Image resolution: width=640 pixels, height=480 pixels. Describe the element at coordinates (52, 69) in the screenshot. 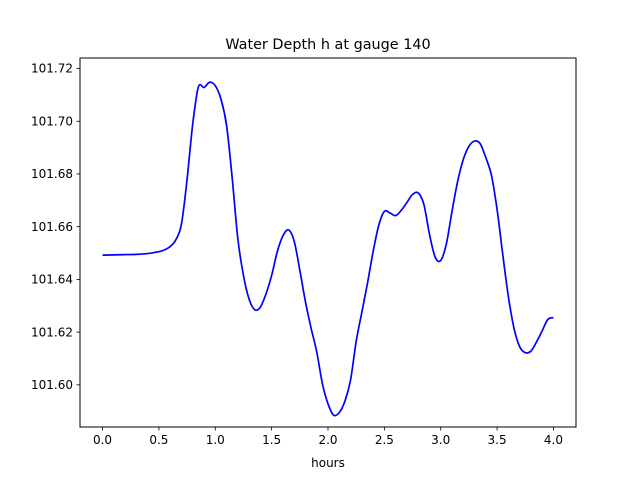

I see `y-tick-label: 101.72` at that location.